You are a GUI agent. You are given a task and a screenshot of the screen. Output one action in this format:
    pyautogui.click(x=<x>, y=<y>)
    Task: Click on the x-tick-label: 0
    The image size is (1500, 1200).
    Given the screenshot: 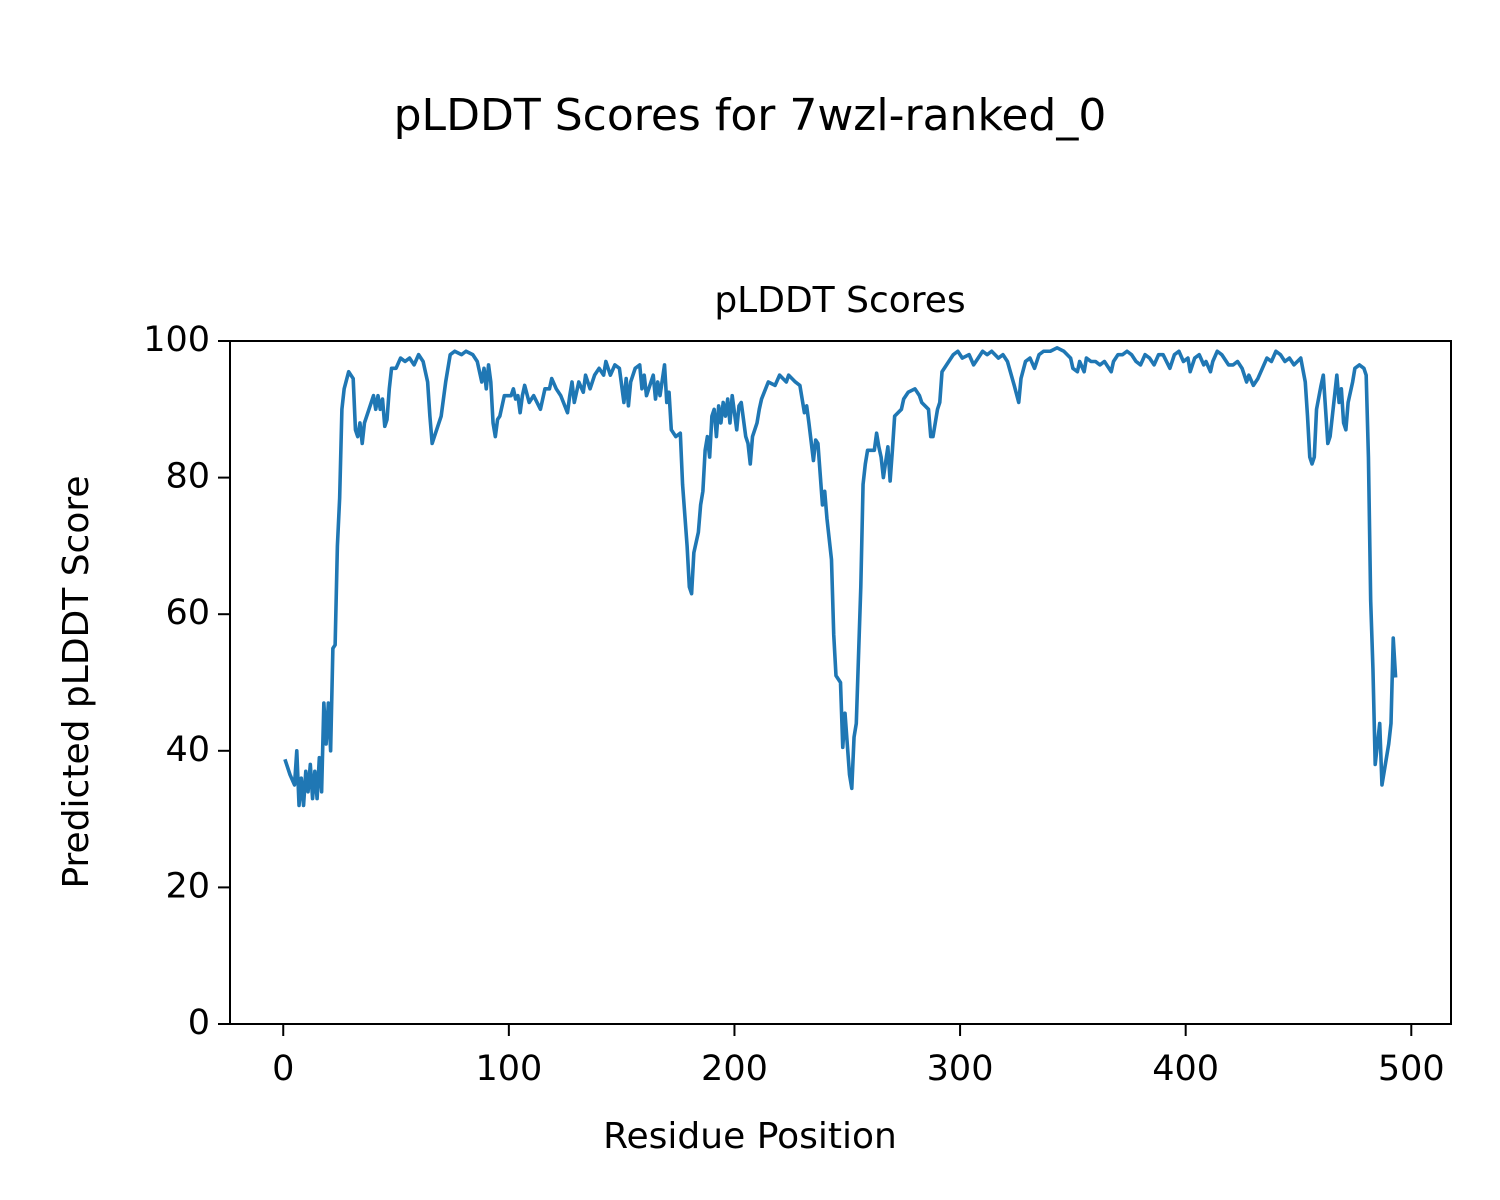 What is the action you would take?
    pyautogui.click(x=283, y=1069)
    